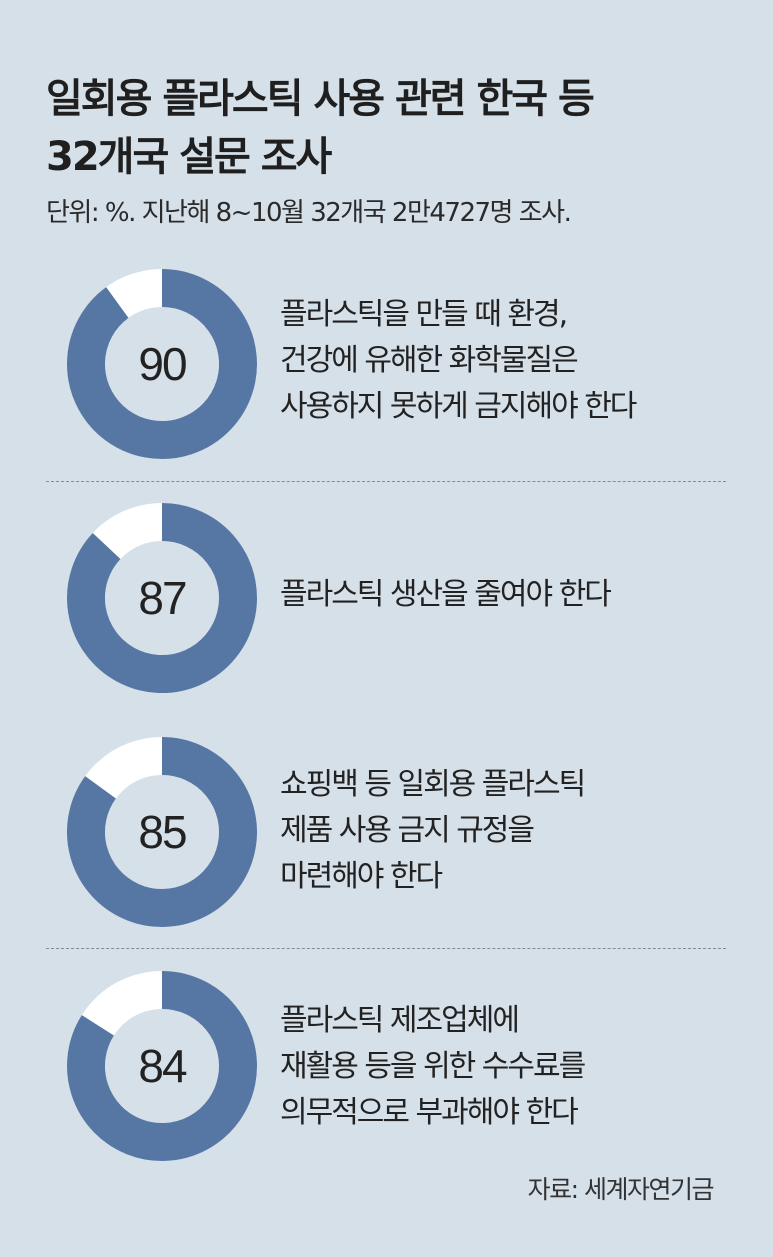 The image size is (773, 1257). I want to click on title-line-1: 일회용 플라스틱 사용 관련 한국 등, so click(320, 99).